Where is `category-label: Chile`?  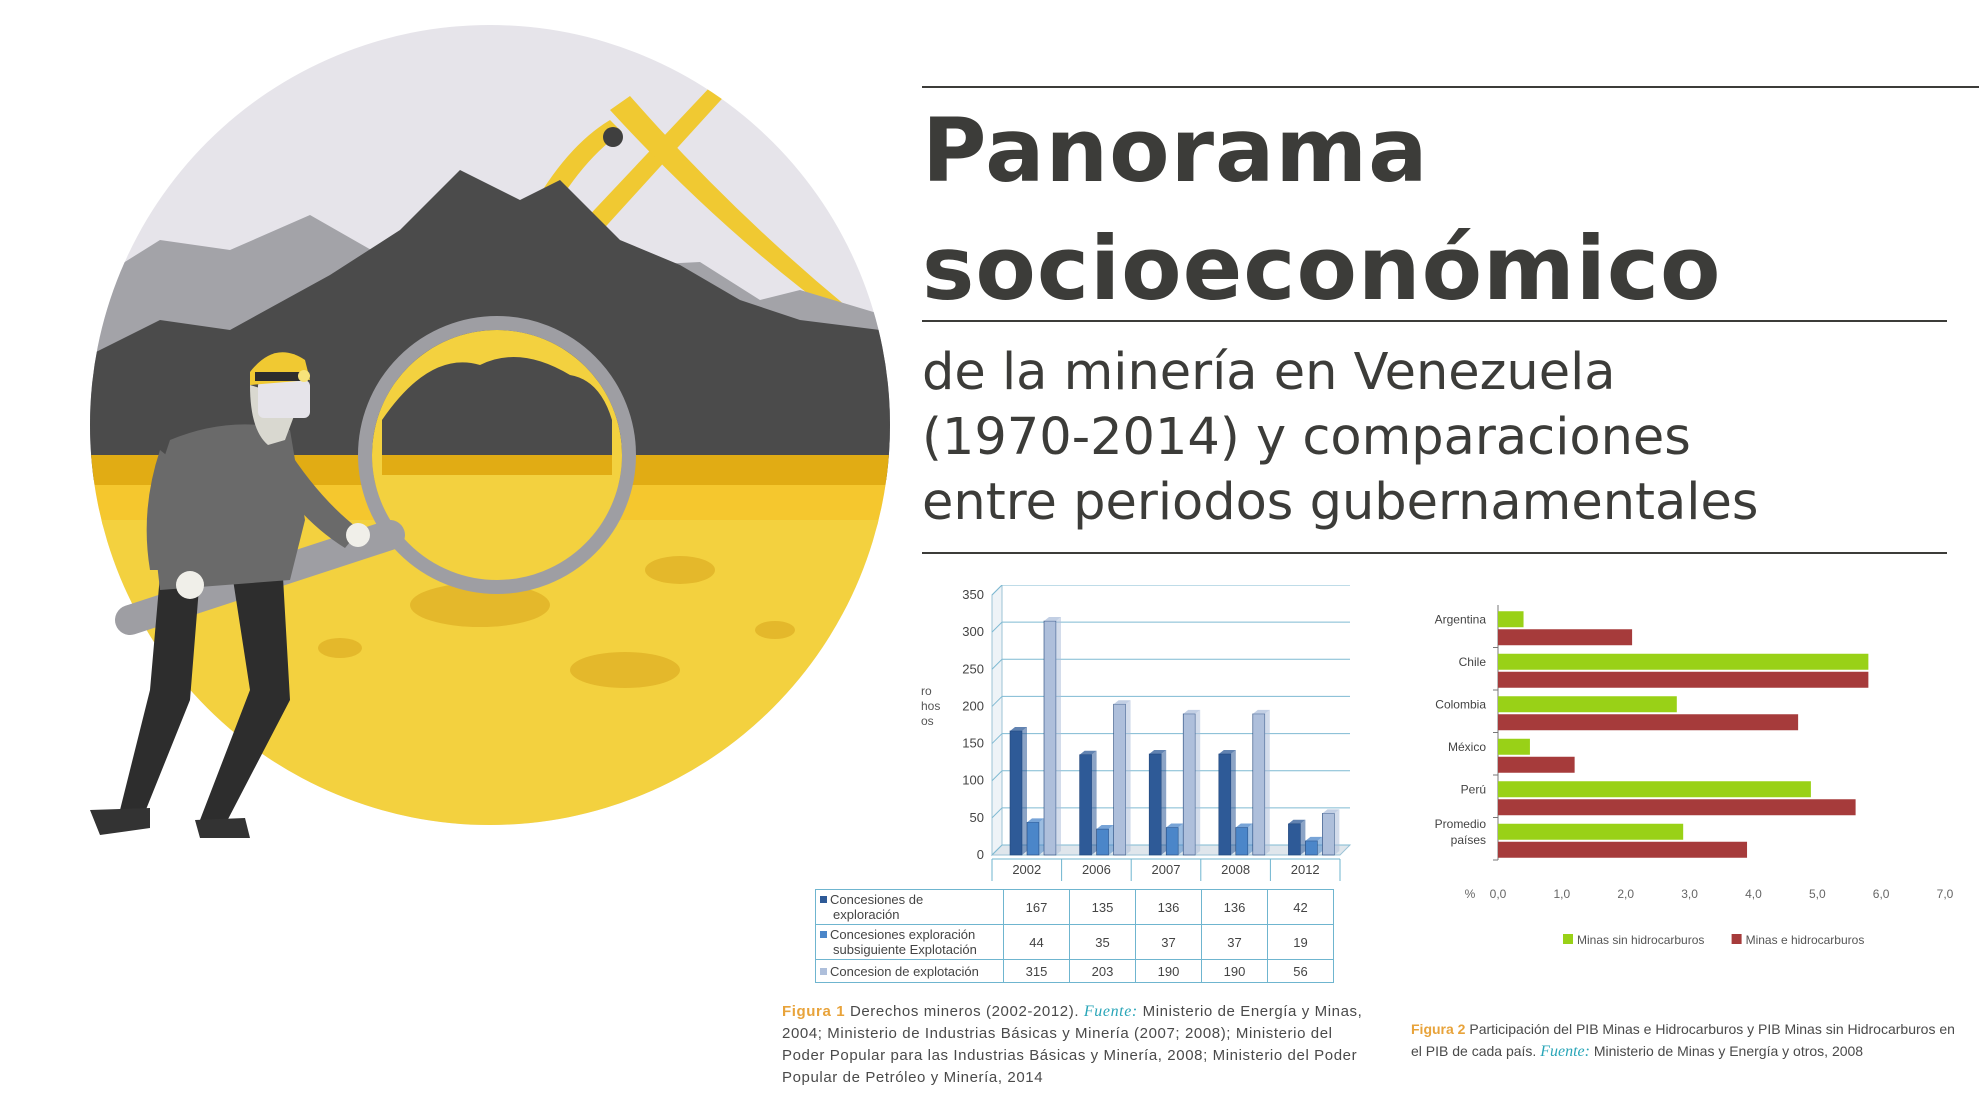 category-label: Chile is located at coordinates (1473, 662).